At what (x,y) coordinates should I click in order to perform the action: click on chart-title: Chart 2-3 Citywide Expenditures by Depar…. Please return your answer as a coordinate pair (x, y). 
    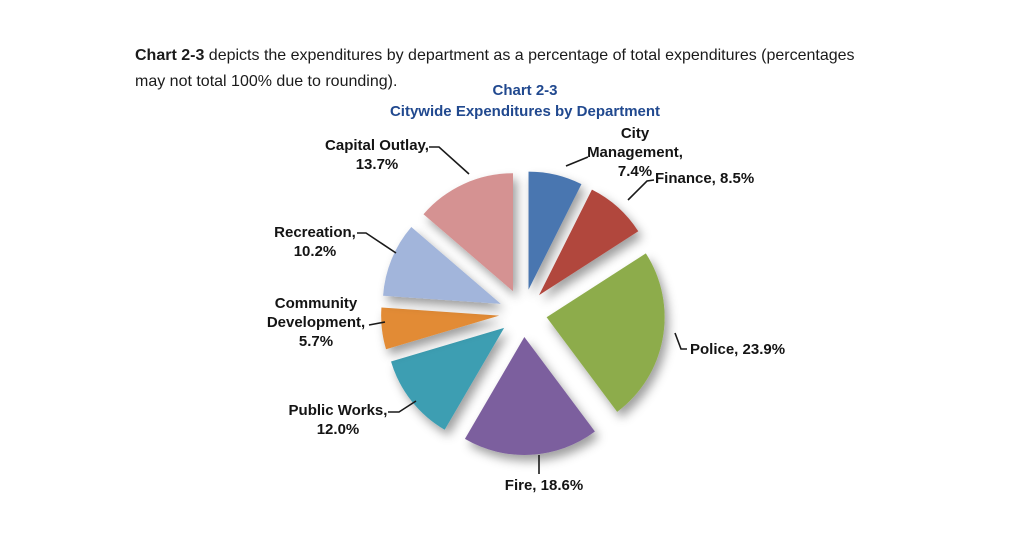
    Looking at the image, I should click on (525, 101).